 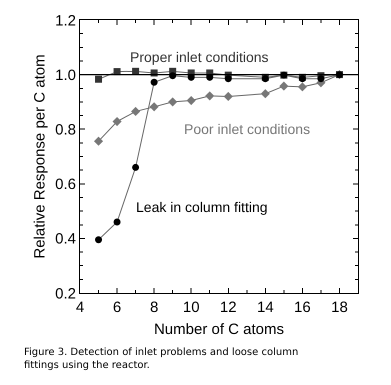 I want to click on x-tick-label: 10, so click(x=191, y=307).